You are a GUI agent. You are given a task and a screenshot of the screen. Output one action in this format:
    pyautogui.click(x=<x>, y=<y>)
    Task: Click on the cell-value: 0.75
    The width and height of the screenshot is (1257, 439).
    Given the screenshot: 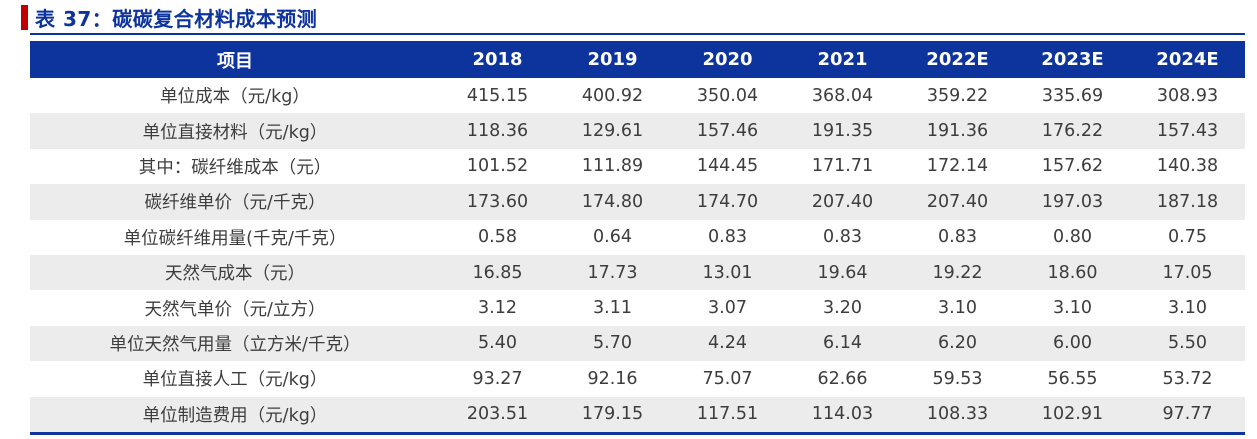 What is the action you would take?
    pyautogui.click(x=1187, y=237)
    